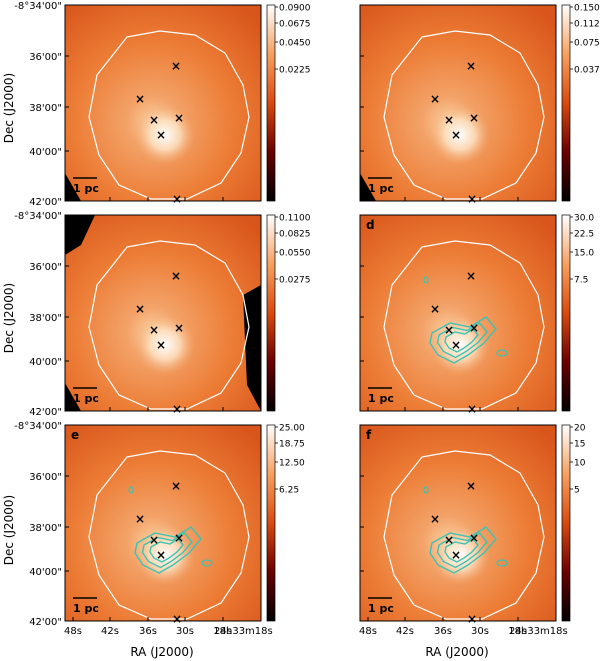 The height and width of the screenshot is (661, 600). Describe the element at coordinates (292, 464) in the screenshot. I see `colorbar-tick-label: 12.50` at that location.